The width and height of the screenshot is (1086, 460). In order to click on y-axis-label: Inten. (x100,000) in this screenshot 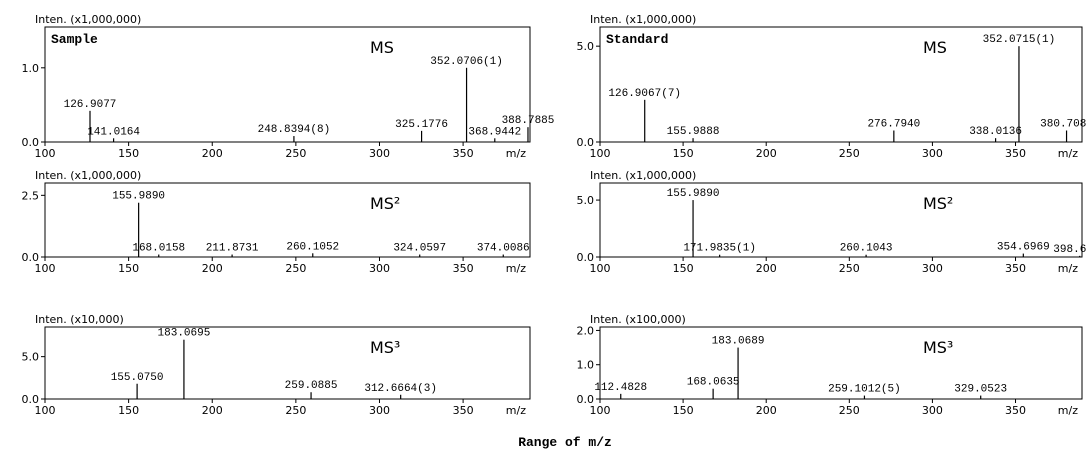, I will do `click(638, 319)`.